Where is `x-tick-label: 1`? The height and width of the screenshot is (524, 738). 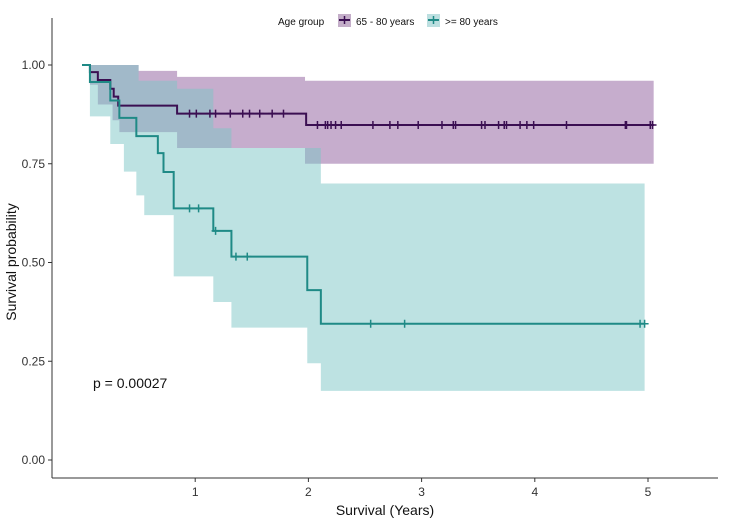 x-tick-label: 1 is located at coordinates (195, 492).